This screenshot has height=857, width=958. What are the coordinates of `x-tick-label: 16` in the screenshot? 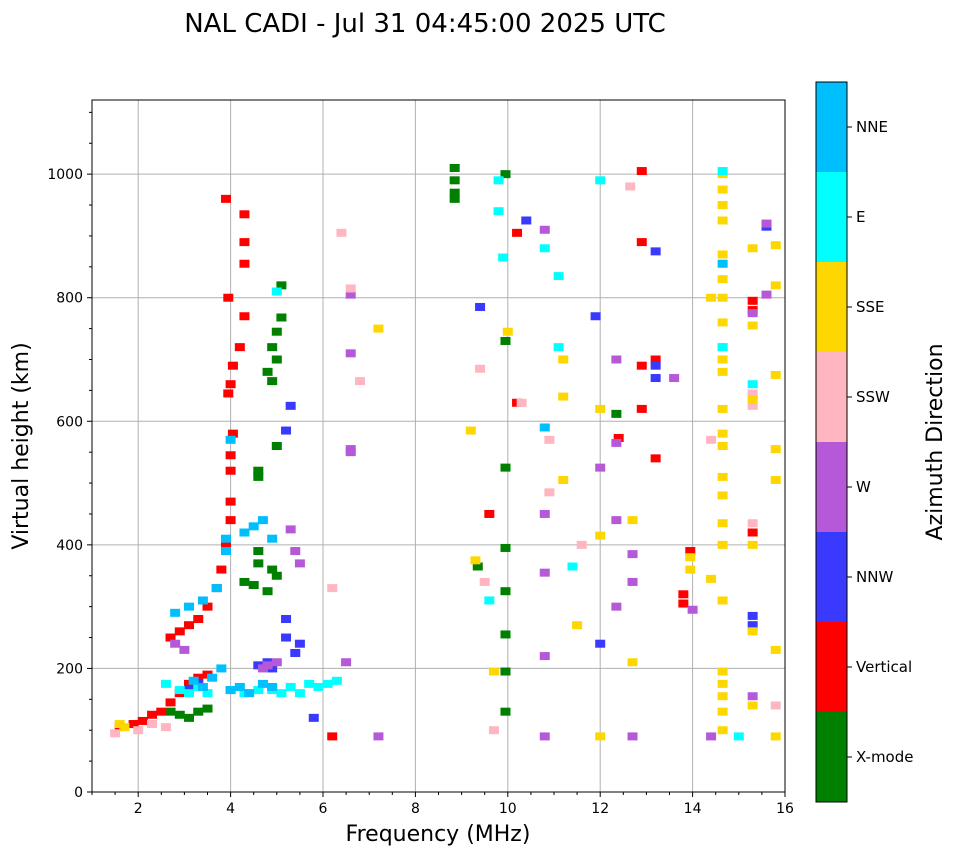 It's located at (785, 809).